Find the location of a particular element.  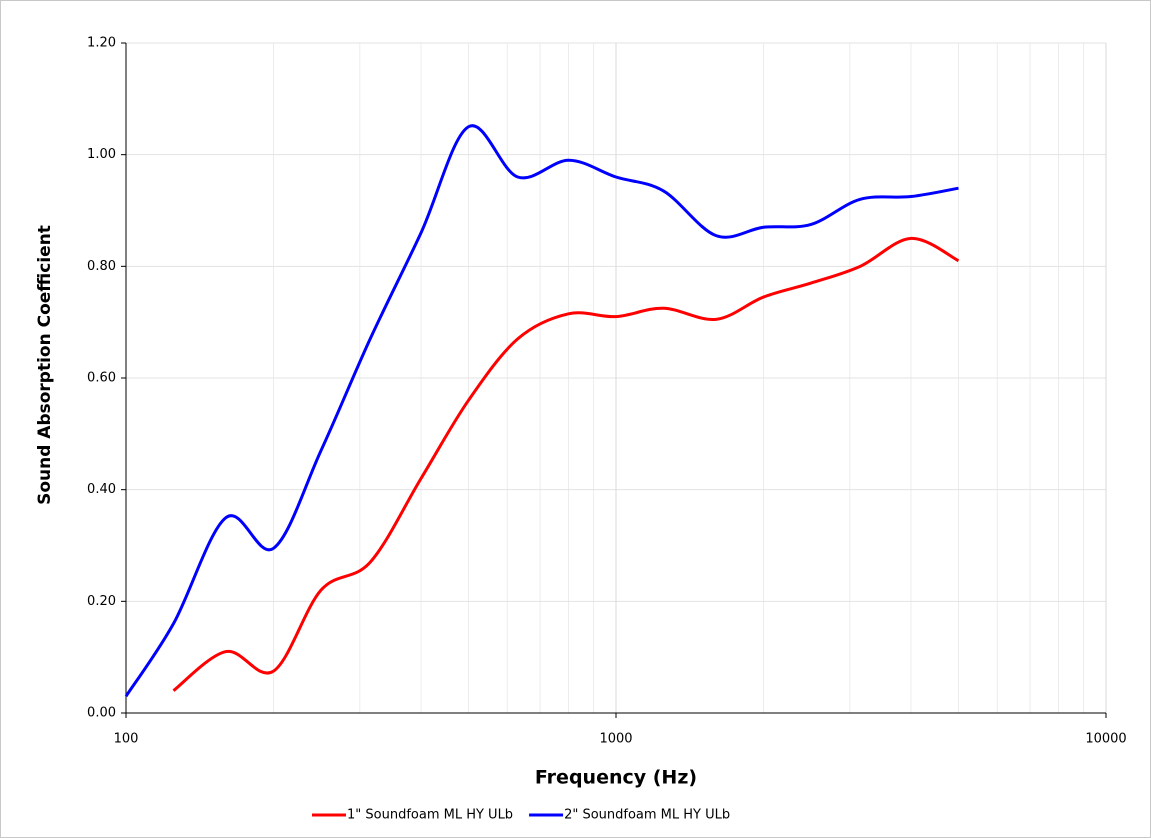

y-tick-label: 1.00 is located at coordinates (101, 154).